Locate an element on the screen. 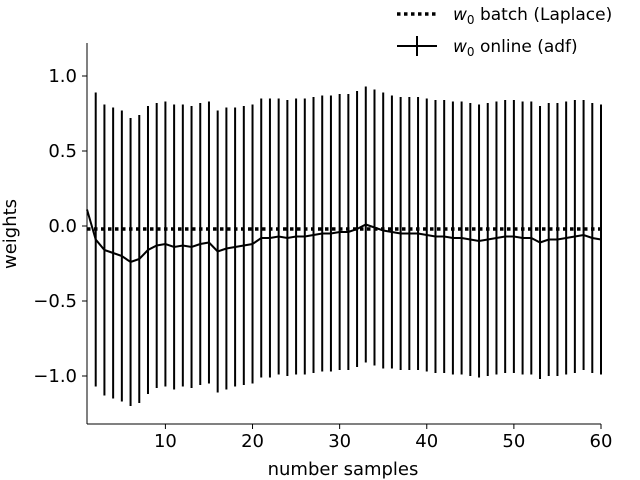 This screenshot has width=640, height=480. y-tick-label: 1.0 is located at coordinates (62, 76).